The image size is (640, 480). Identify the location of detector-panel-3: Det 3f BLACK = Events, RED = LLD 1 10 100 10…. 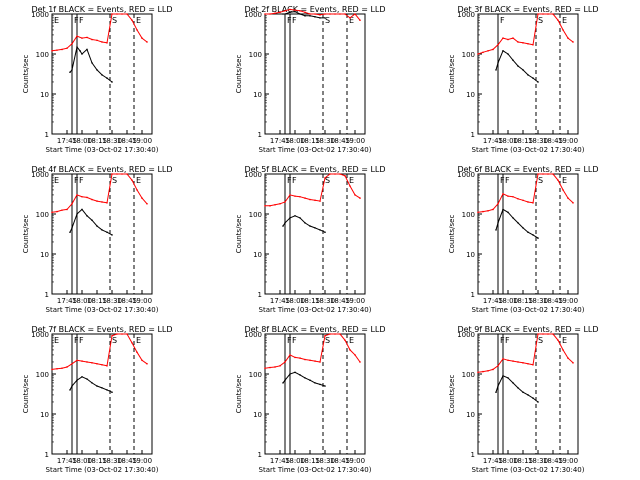
(523, 79).